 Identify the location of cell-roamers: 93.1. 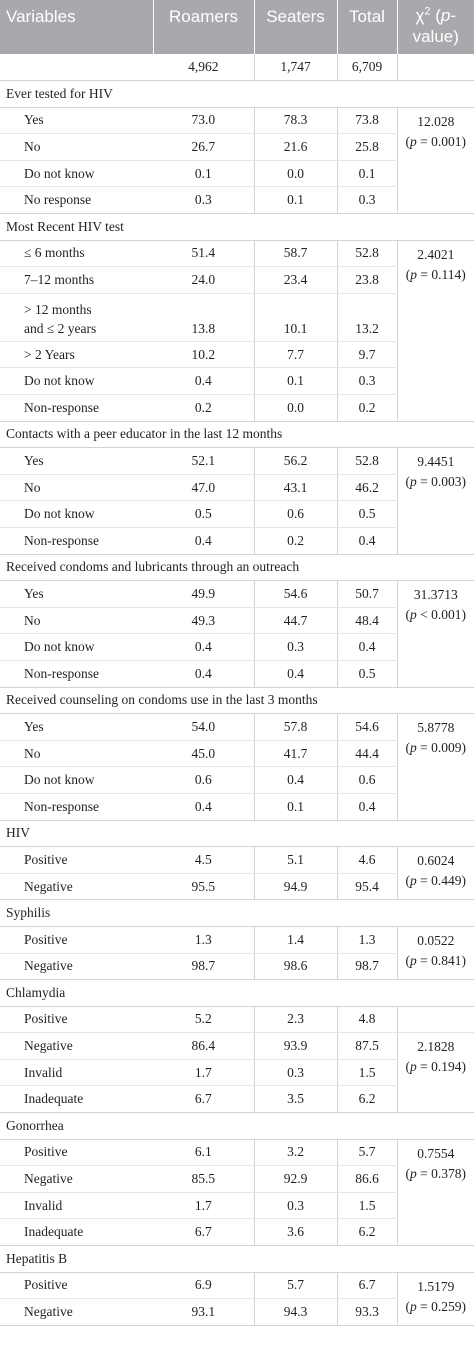
(204, 1312).